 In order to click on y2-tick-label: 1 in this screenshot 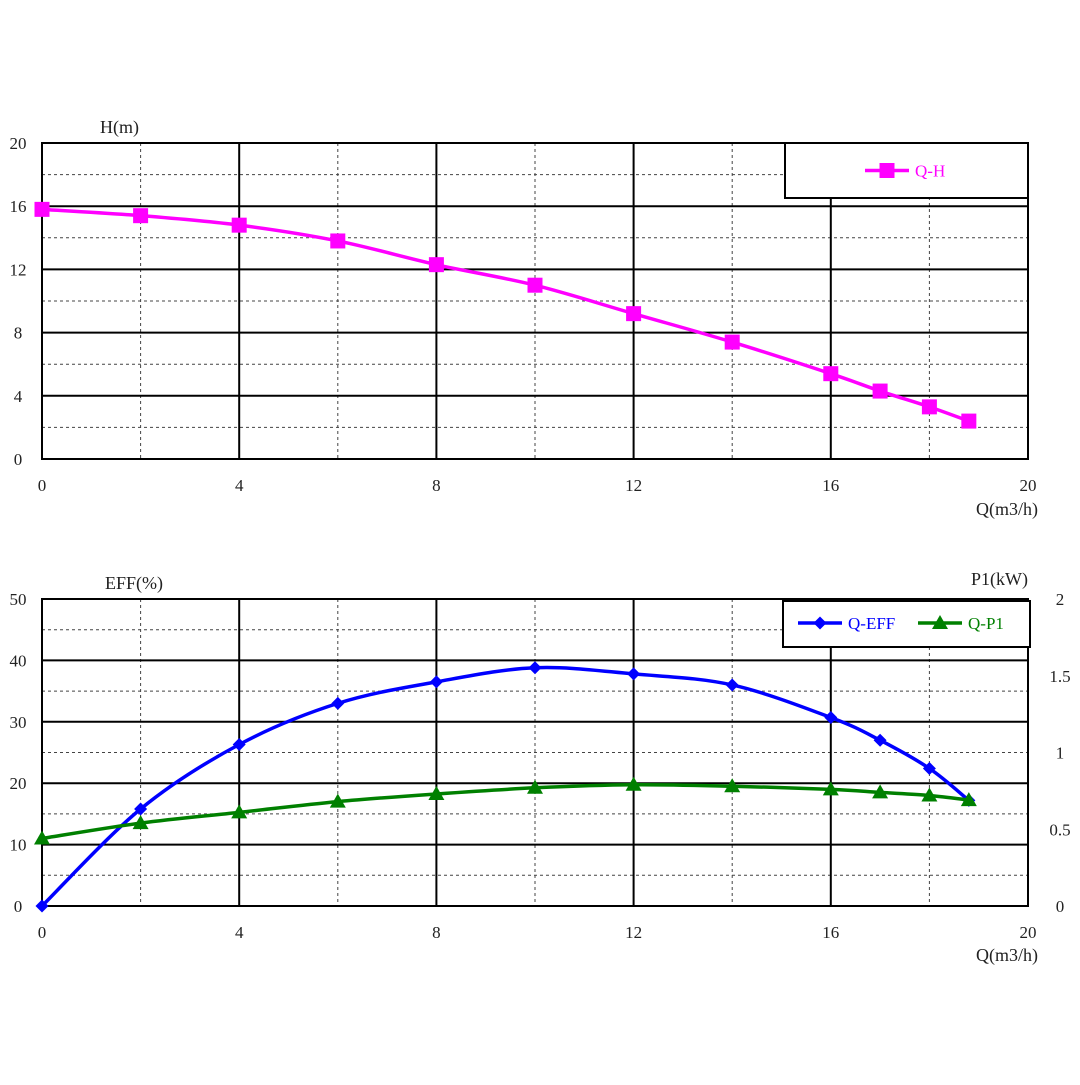, I will do `click(1060, 753)`.